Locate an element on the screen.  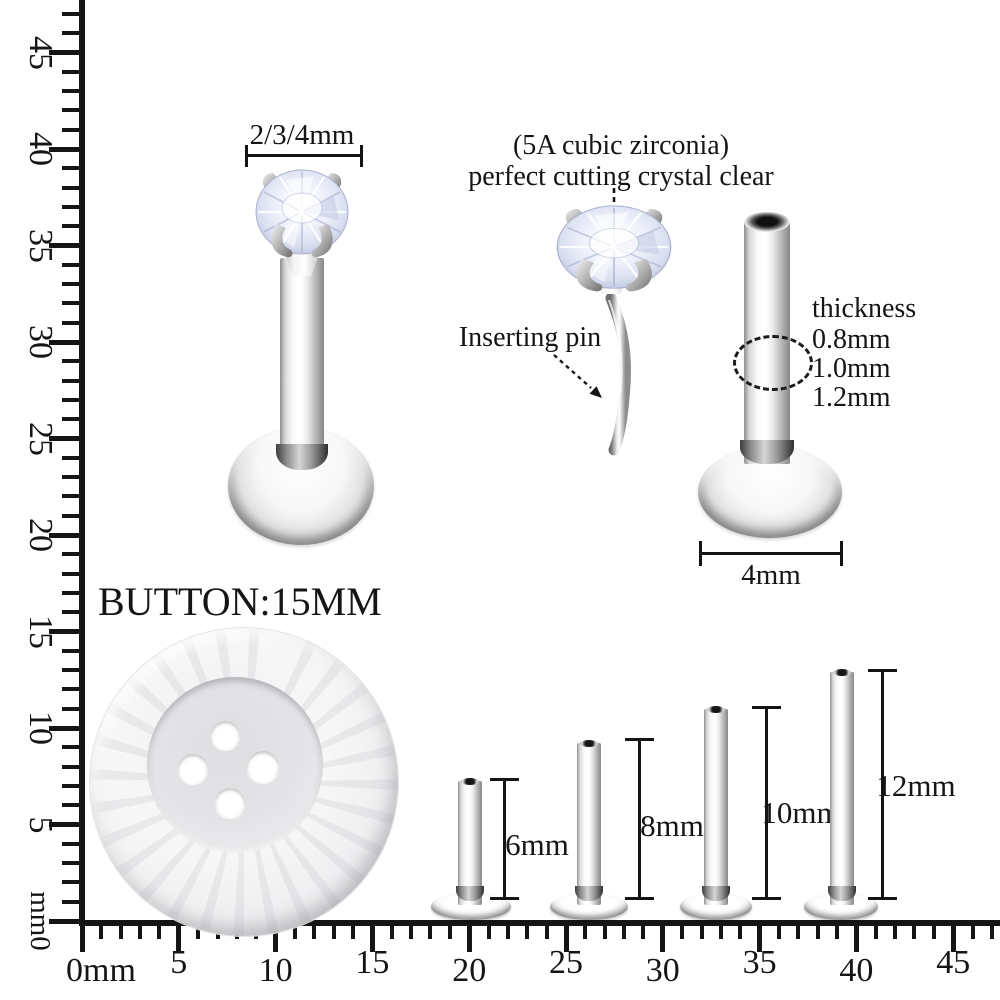
left-ruler-line is located at coordinates (82, 463).